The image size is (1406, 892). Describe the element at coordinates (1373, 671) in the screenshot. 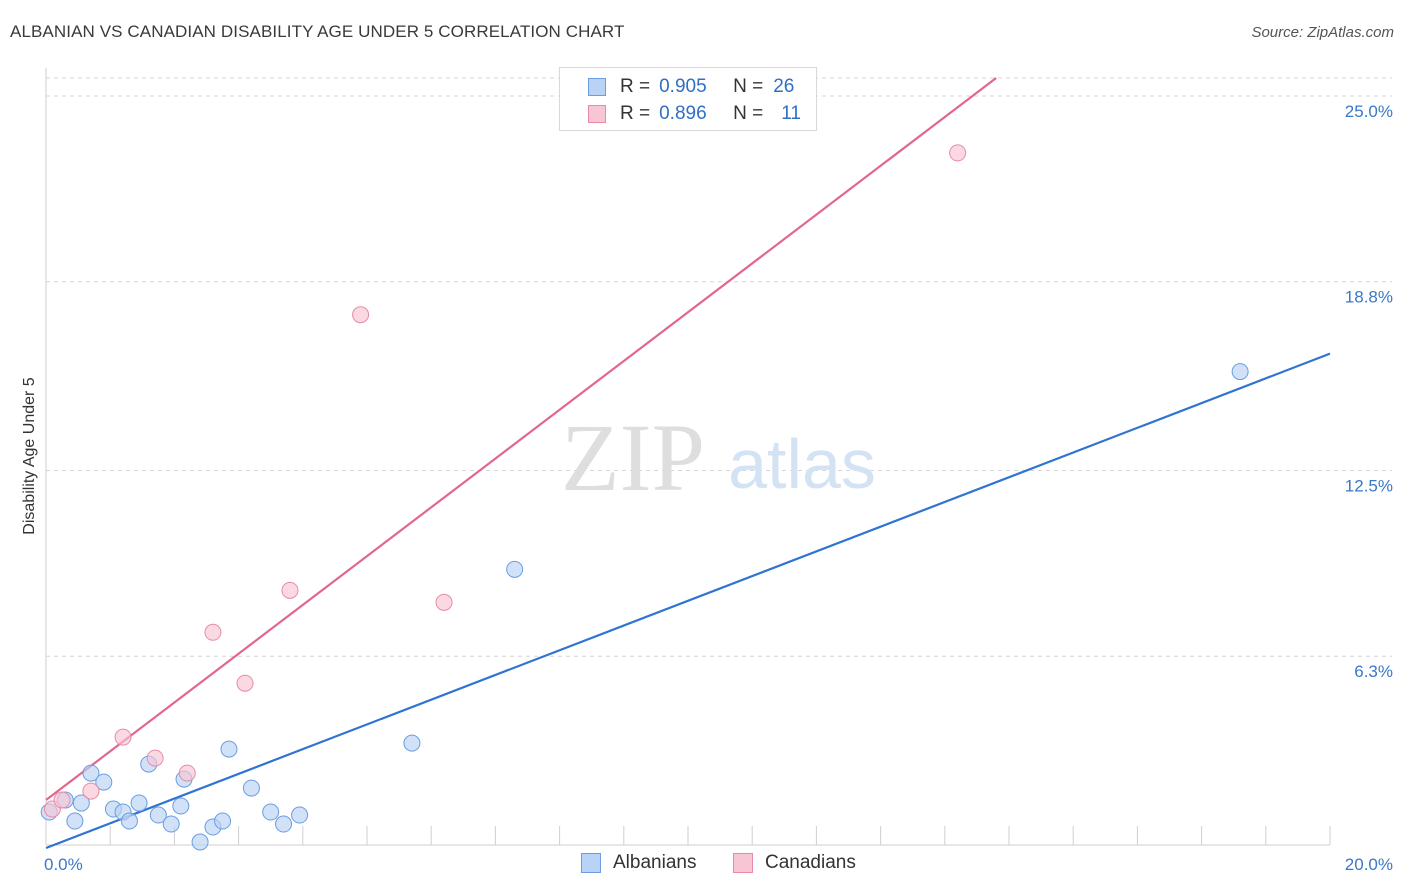

I see `y-tick-label: 6.3%` at that location.